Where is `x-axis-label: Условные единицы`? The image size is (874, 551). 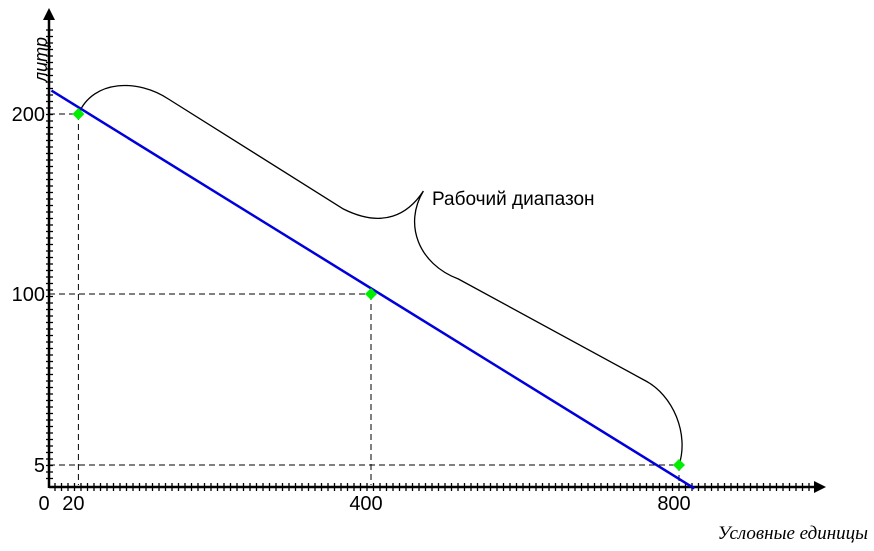 x-axis-label: Условные единицы is located at coordinates (793, 533).